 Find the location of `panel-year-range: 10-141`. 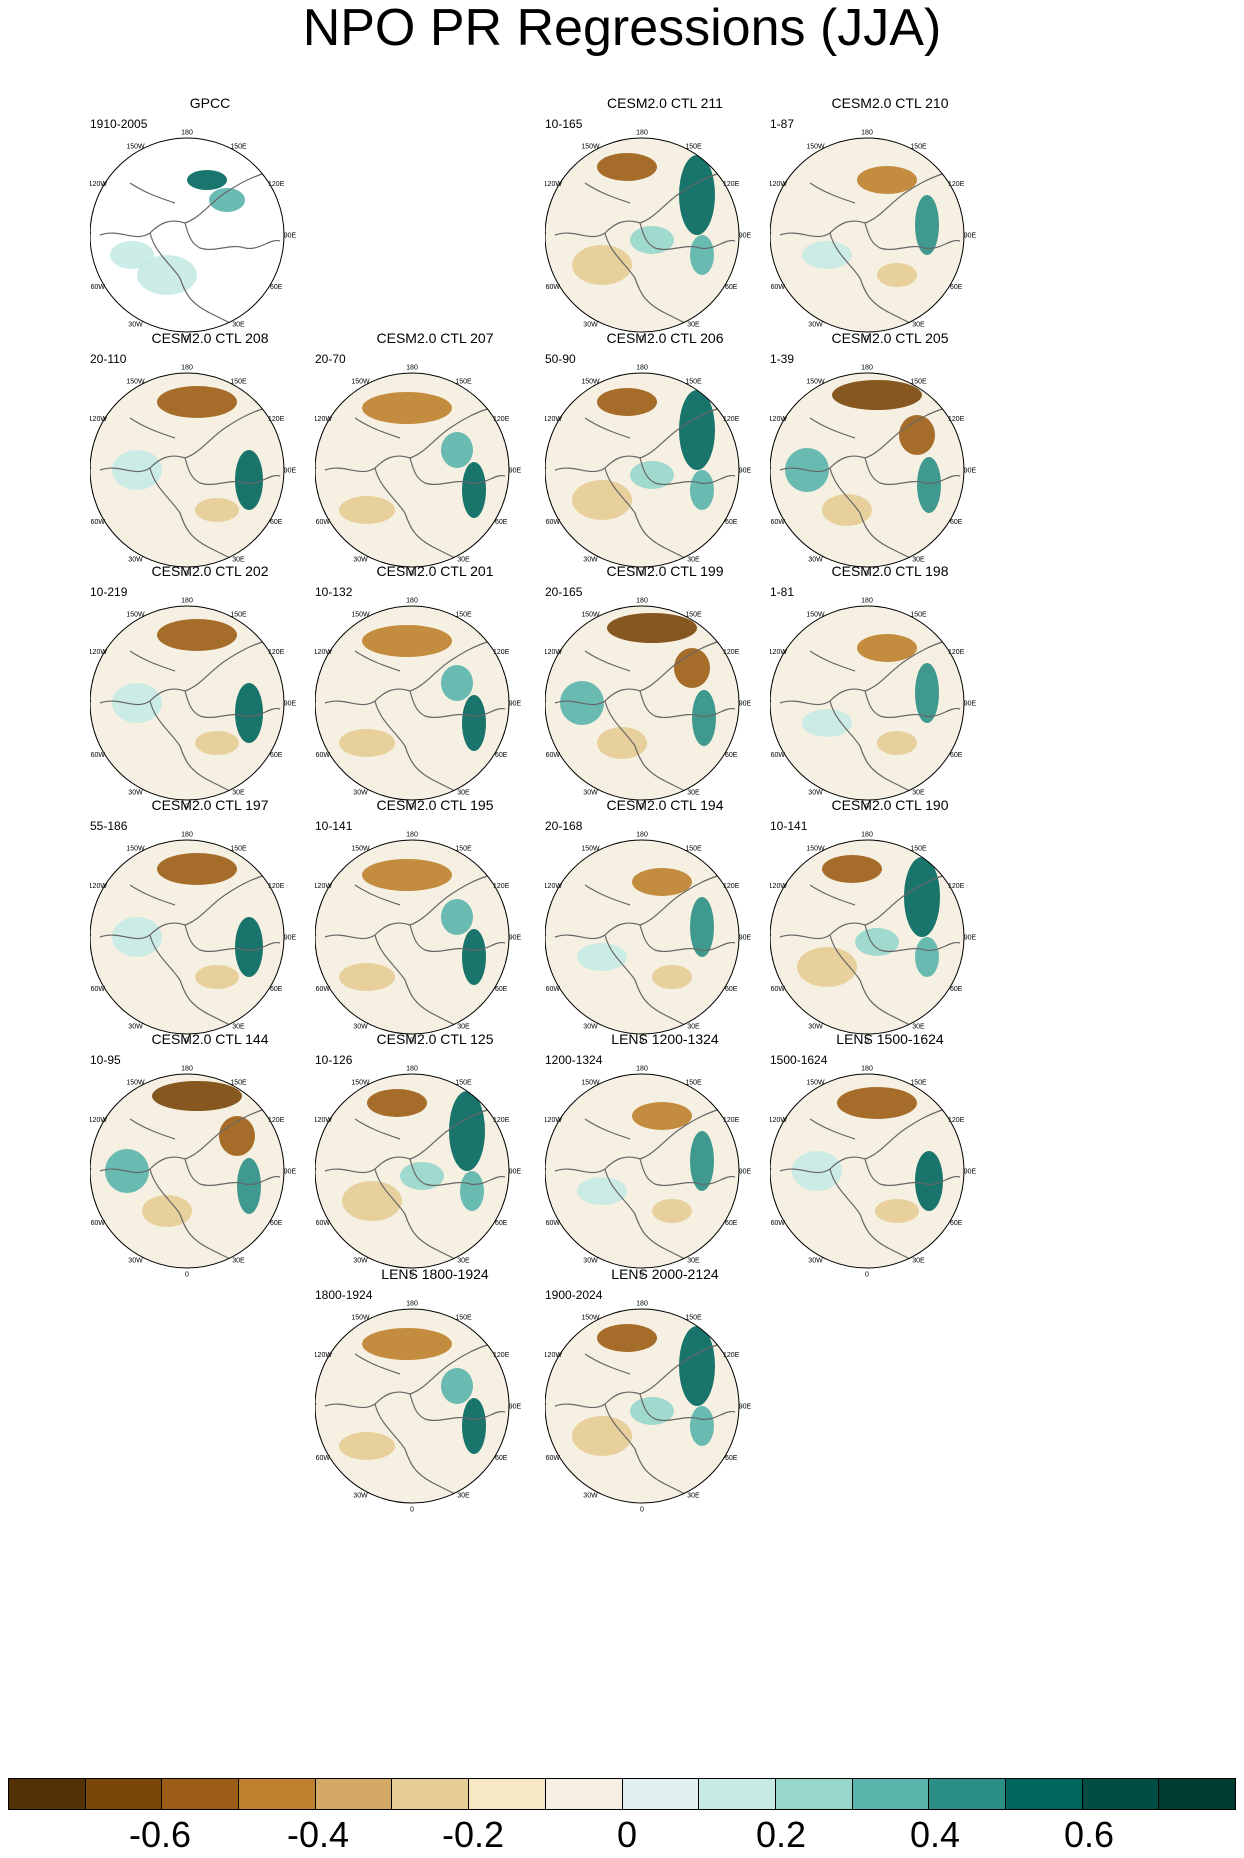

panel-year-range: 10-141 is located at coordinates (334, 826).